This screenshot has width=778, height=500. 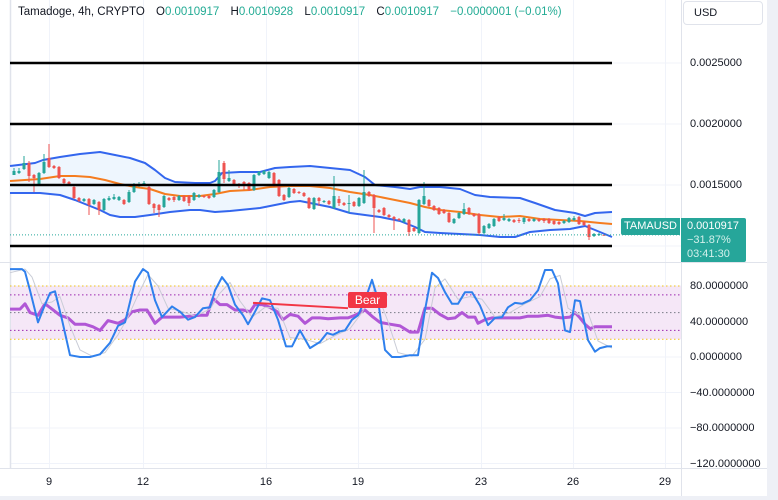 What do you see at coordinates (367, 300) in the screenshot?
I see `bear-divergence-label: Bear` at bounding box center [367, 300].